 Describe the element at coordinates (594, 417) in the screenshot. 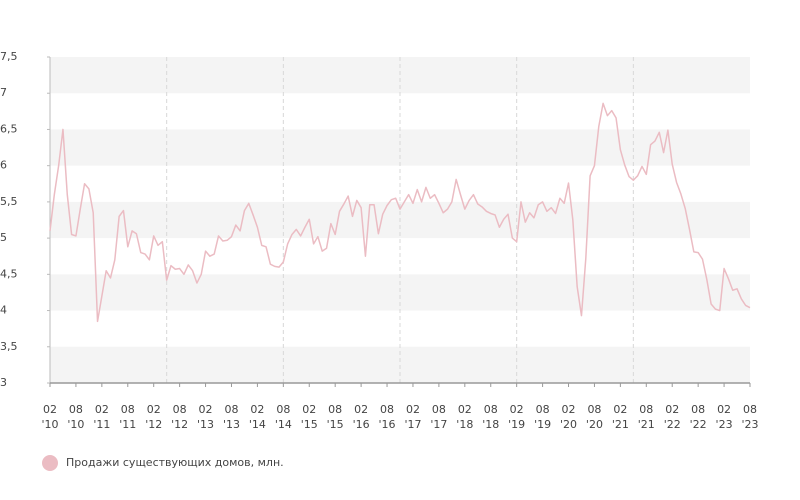

I see `x-tick-label: 08'20` at that location.